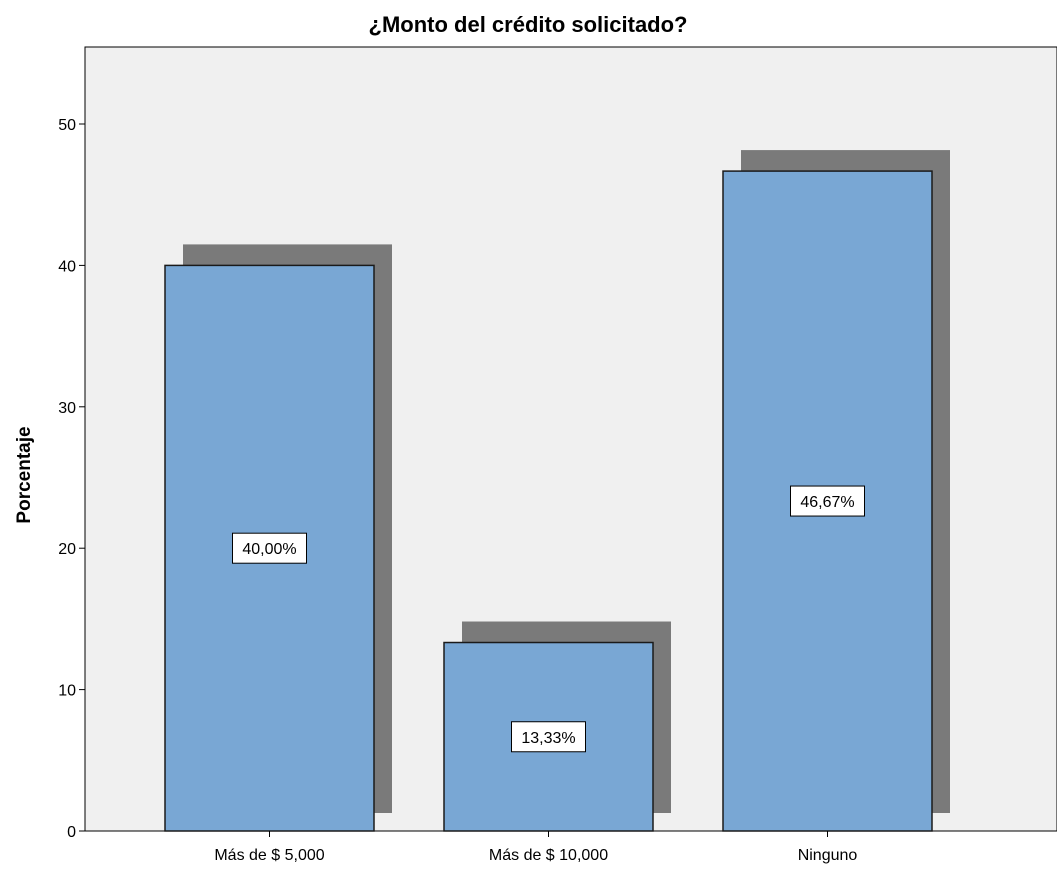 Image resolution: width=1057 pixels, height=875 pixels. I want to click on x-tick-label: Más de $ 10,000, so click(548, 855).